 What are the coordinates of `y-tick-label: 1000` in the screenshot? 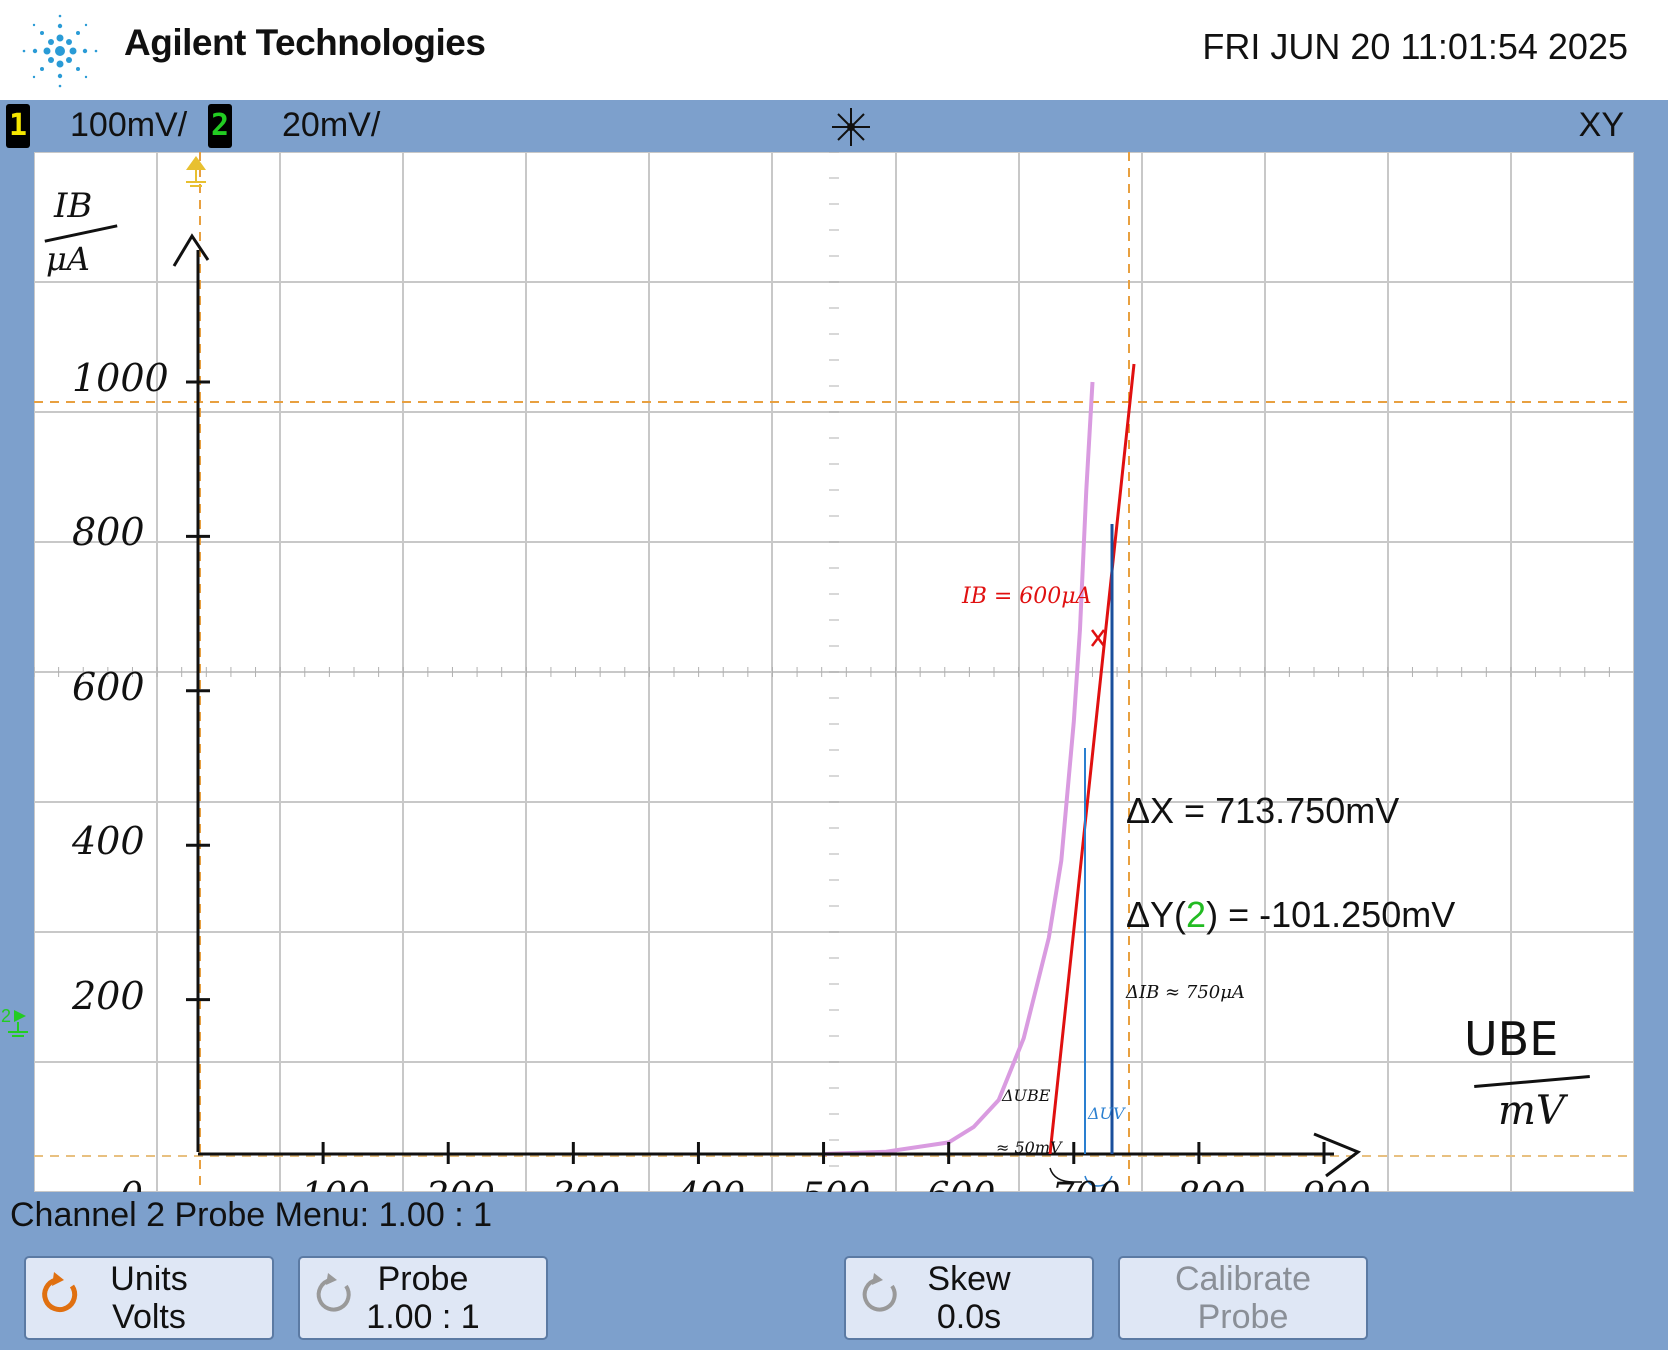 It's located at (120, 378).